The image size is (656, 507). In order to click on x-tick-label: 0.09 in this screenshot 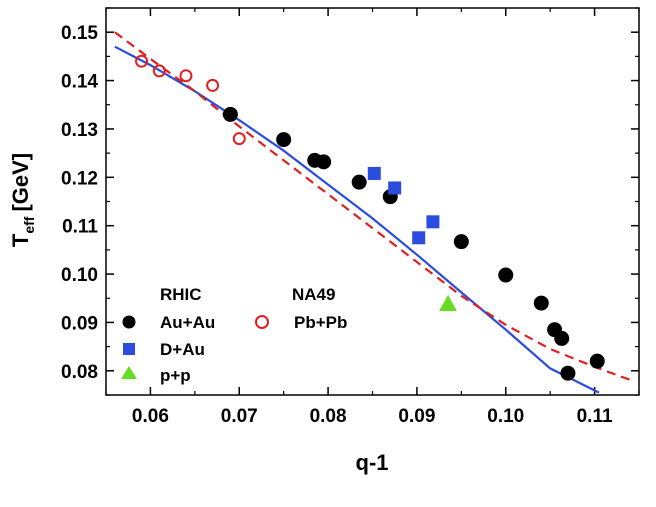, I will do `click(416, 416)`.